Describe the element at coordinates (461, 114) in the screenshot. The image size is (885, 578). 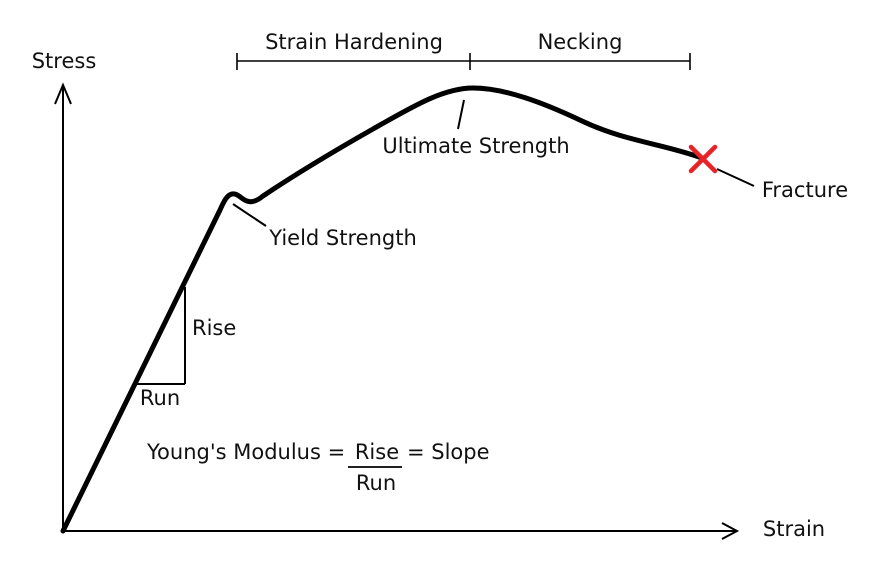
I see `ultimate-strength-pointer` at that location.